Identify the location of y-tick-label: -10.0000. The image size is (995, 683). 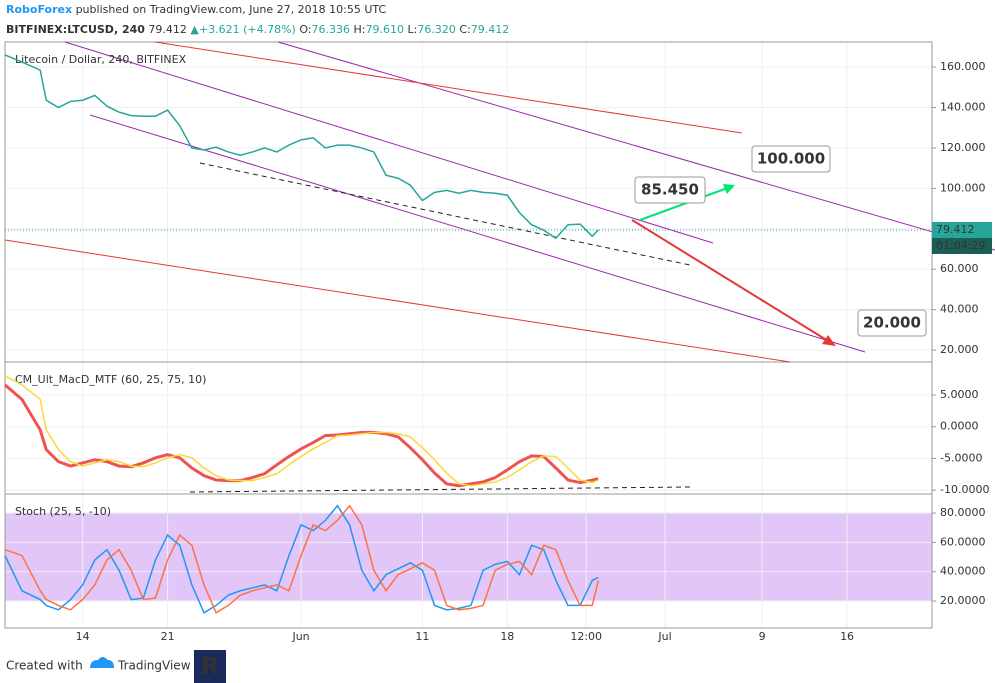
(964, 489).